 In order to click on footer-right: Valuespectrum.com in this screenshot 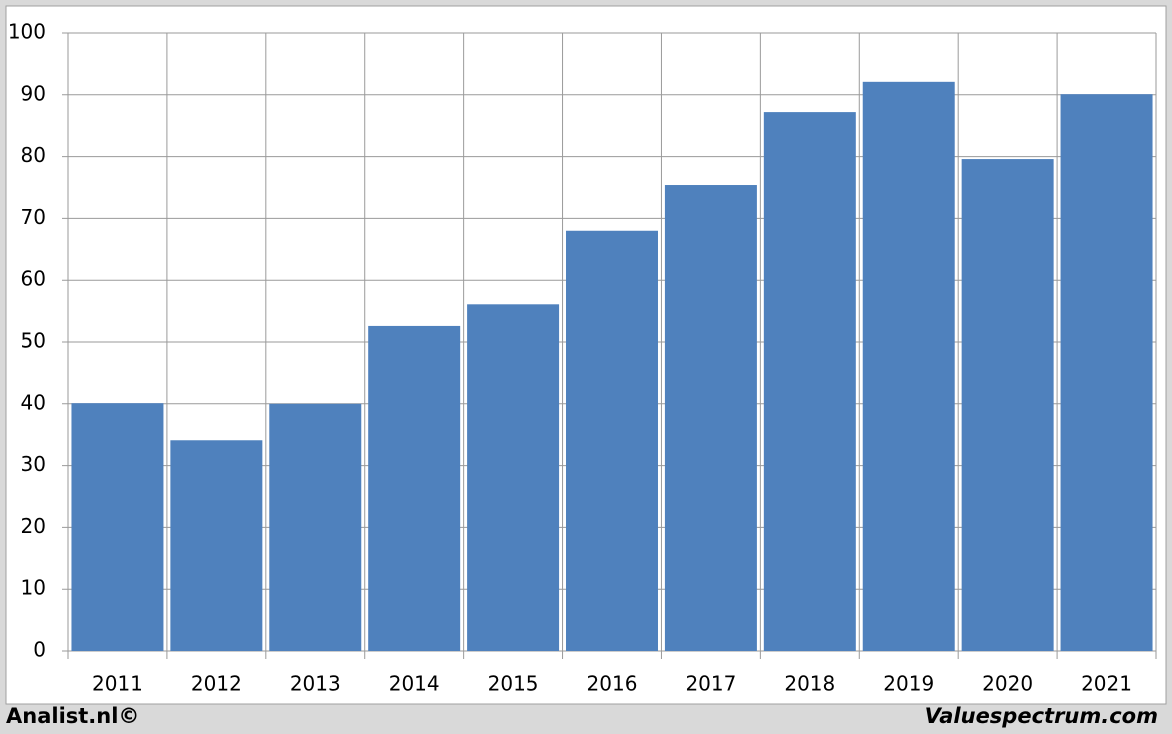, I will do `click(1041, 716)`.